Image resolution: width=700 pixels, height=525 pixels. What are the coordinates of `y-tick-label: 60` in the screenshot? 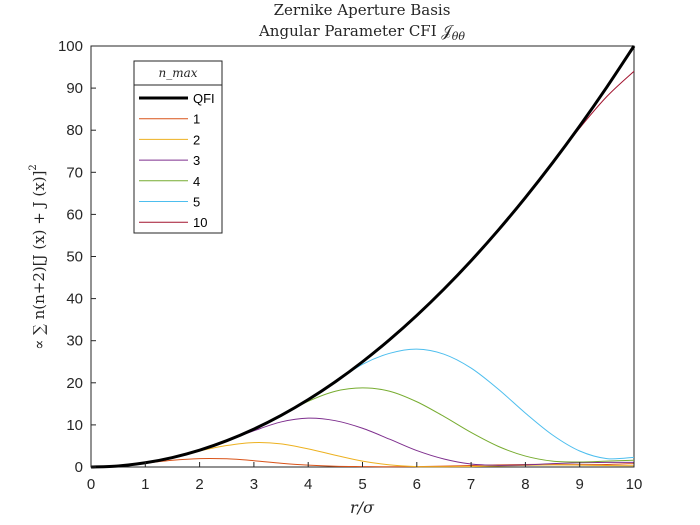 It's located at (74, 214).